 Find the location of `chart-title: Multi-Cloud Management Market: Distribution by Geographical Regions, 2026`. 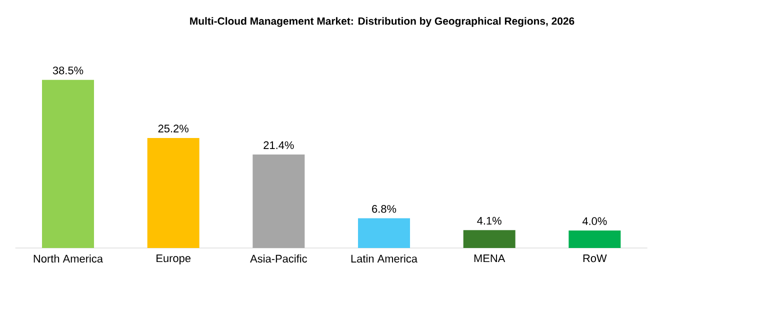

chart-title: Multi-Cloud Management Market: Distribution by Geographical Regions, 2026 is located at coordinates (382, 22).